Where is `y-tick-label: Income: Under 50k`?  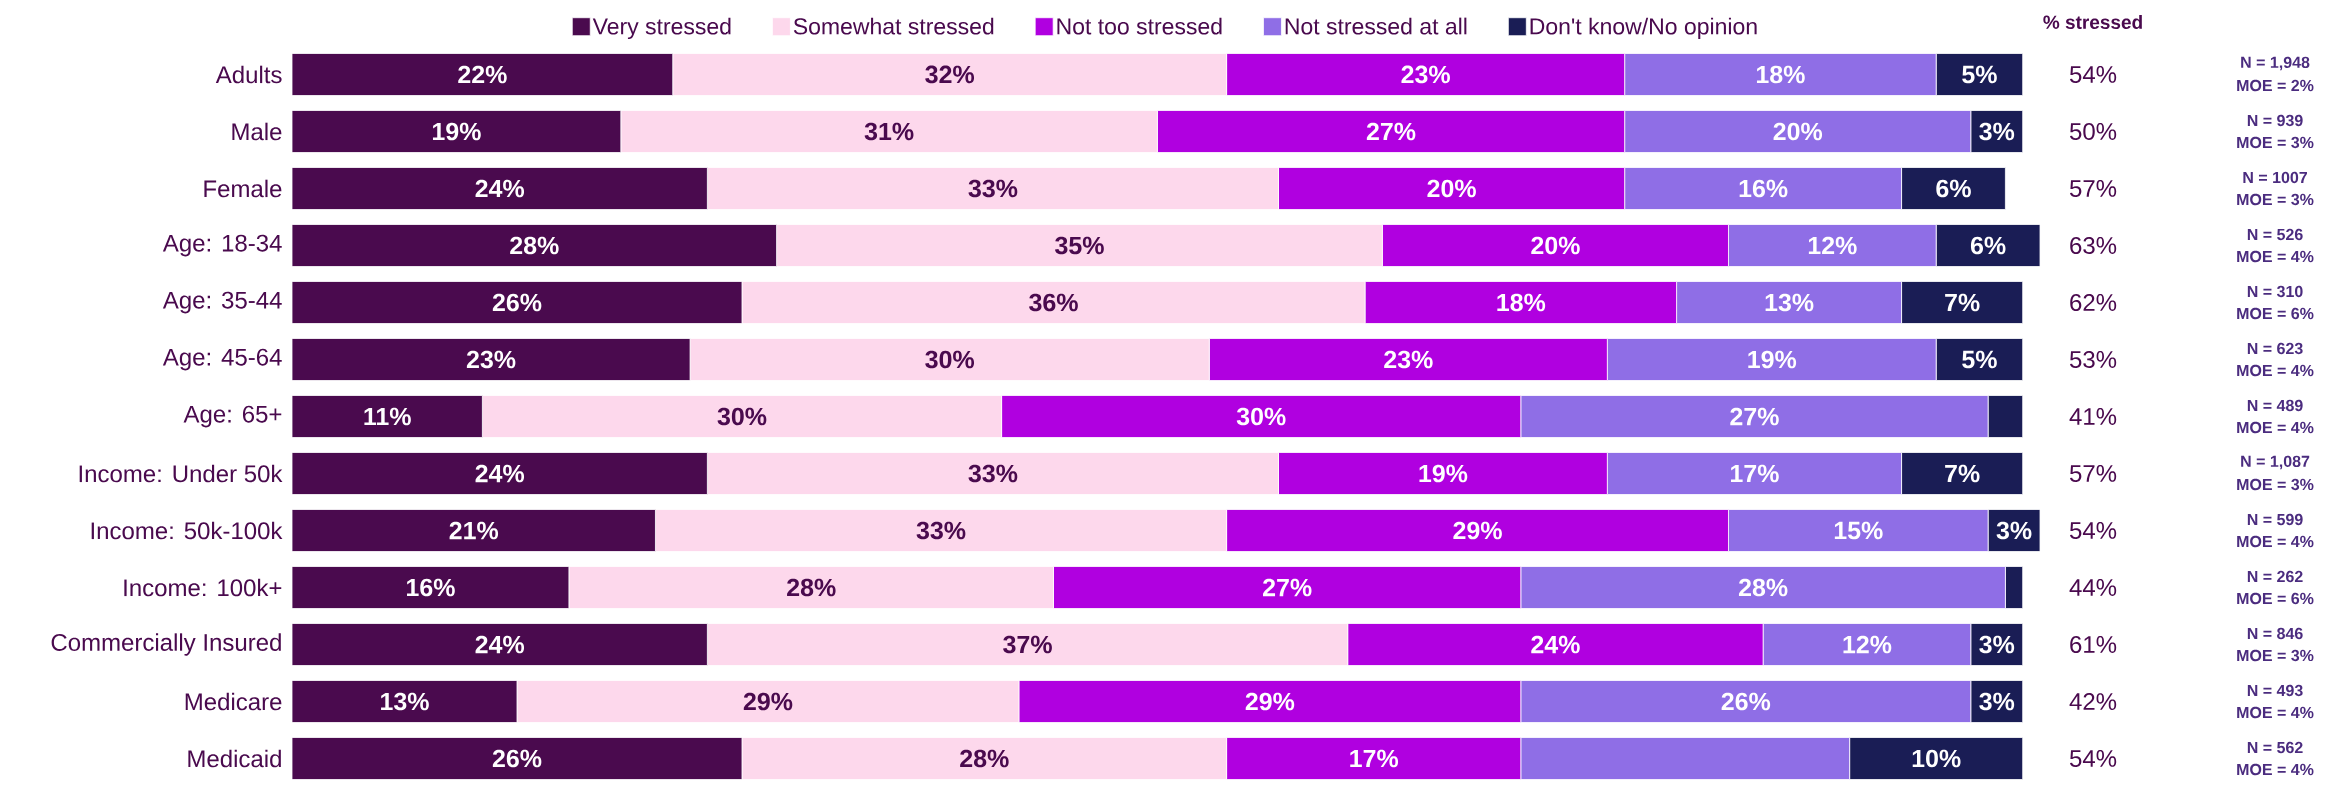
y-tick-label: Income: Under 50k is located at coordinates (181, 473).